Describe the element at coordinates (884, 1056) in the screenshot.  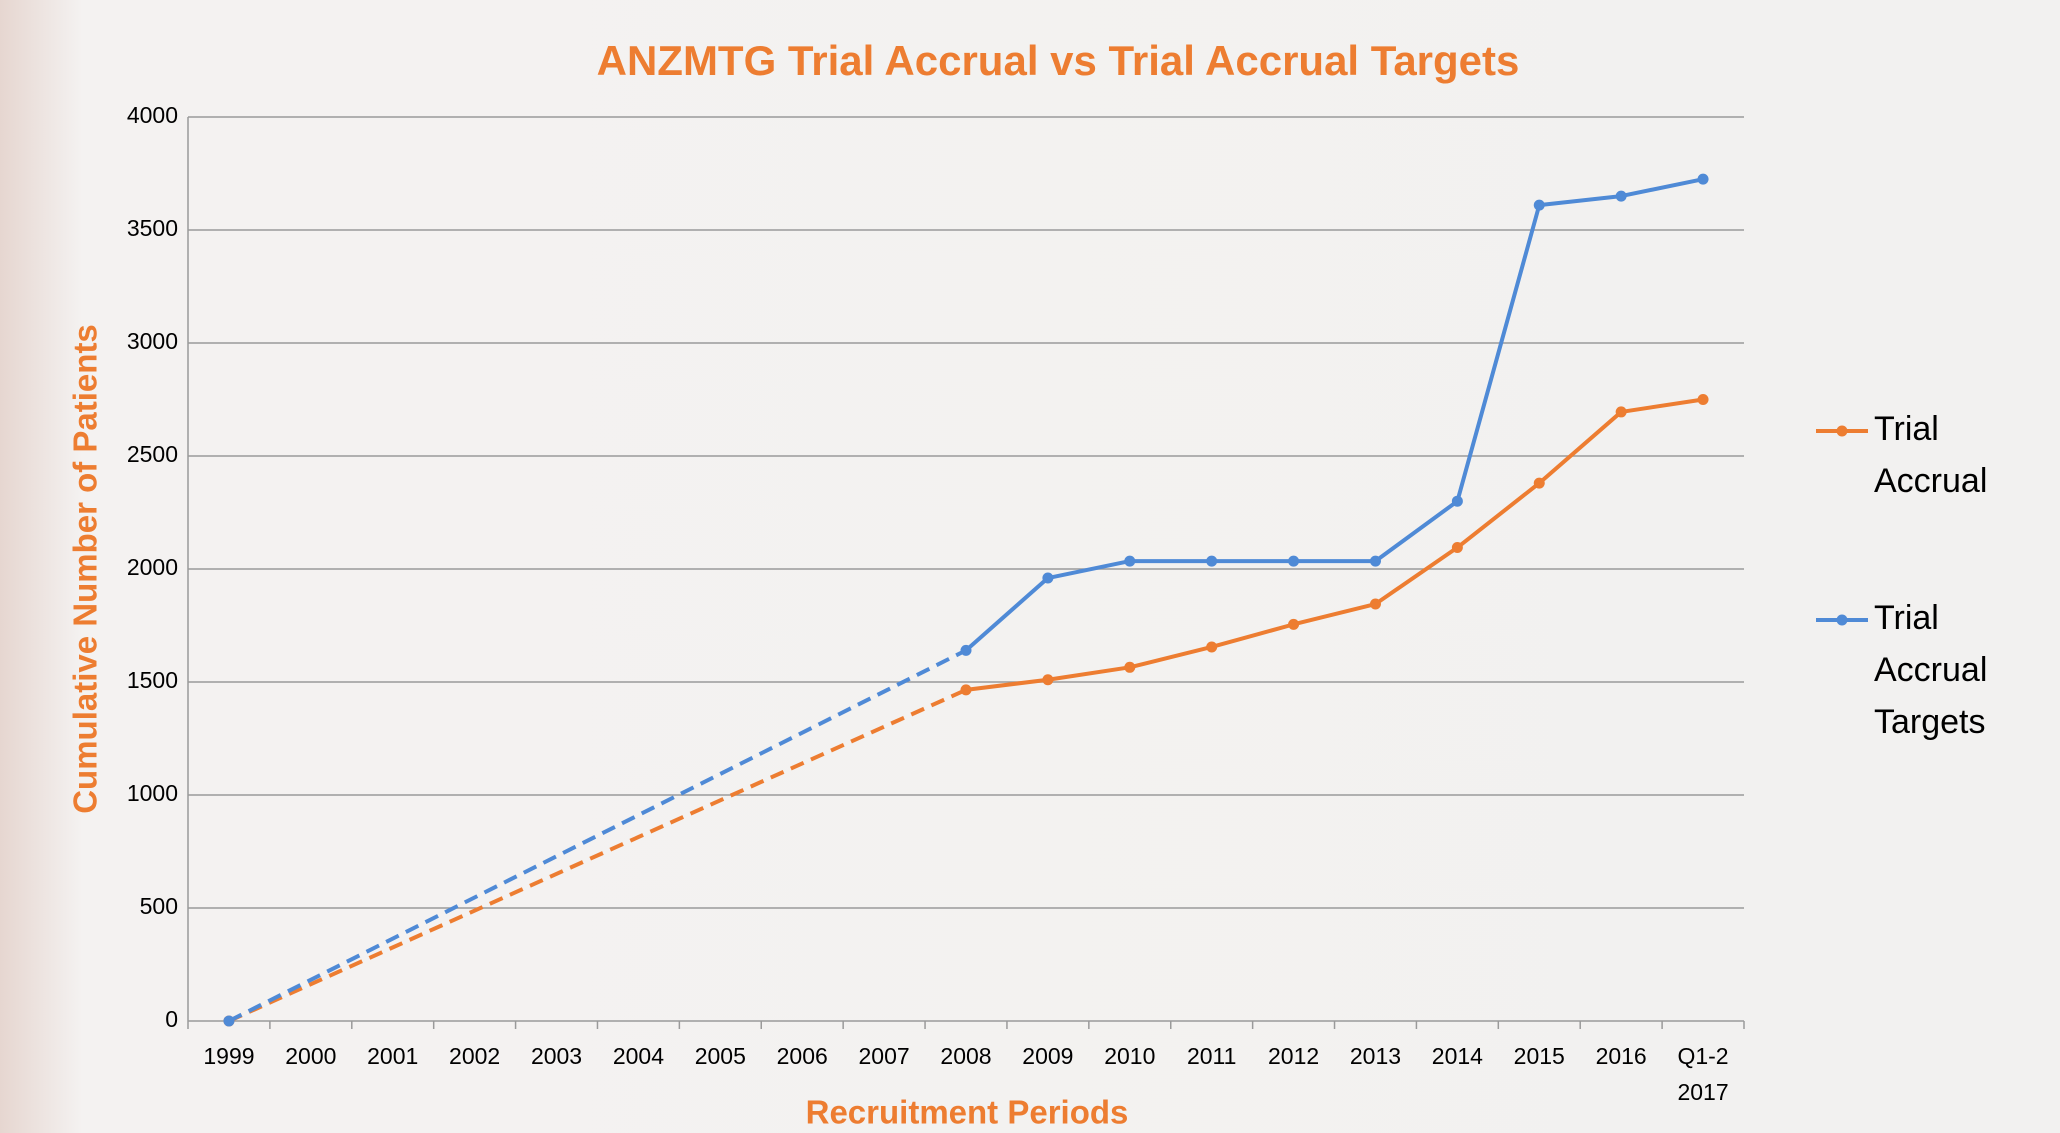
I see `x-tick-label: 2007` at that location.